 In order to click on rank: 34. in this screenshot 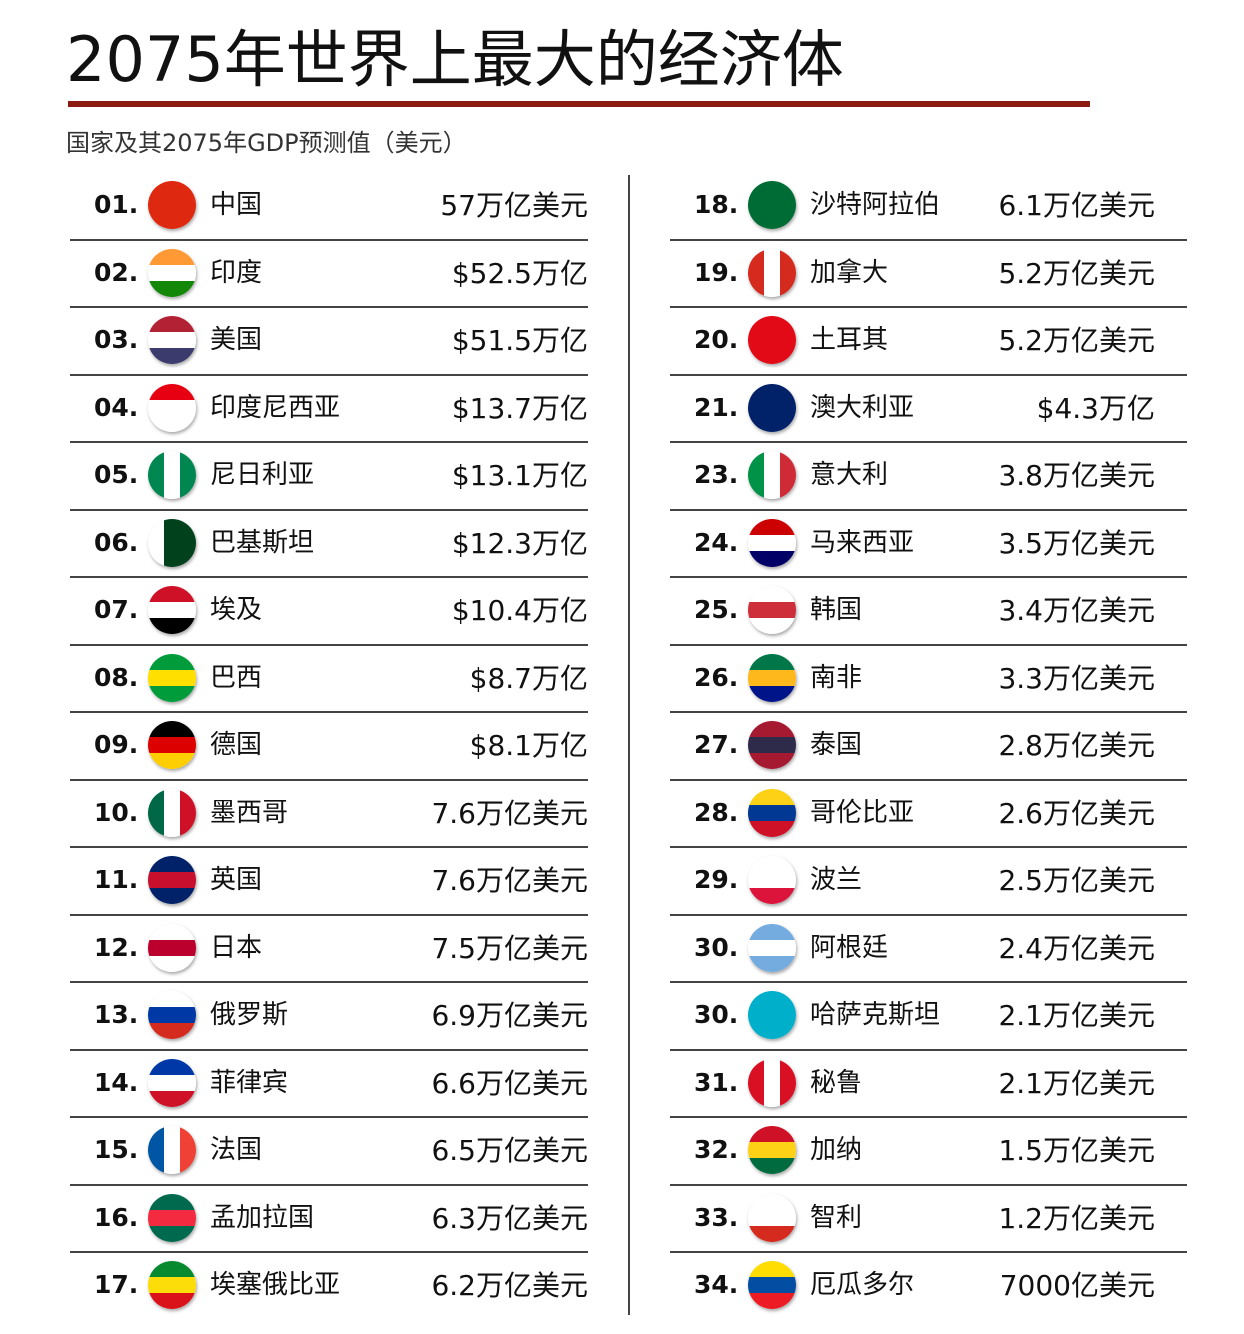, I will do `click(716, 1284)`.